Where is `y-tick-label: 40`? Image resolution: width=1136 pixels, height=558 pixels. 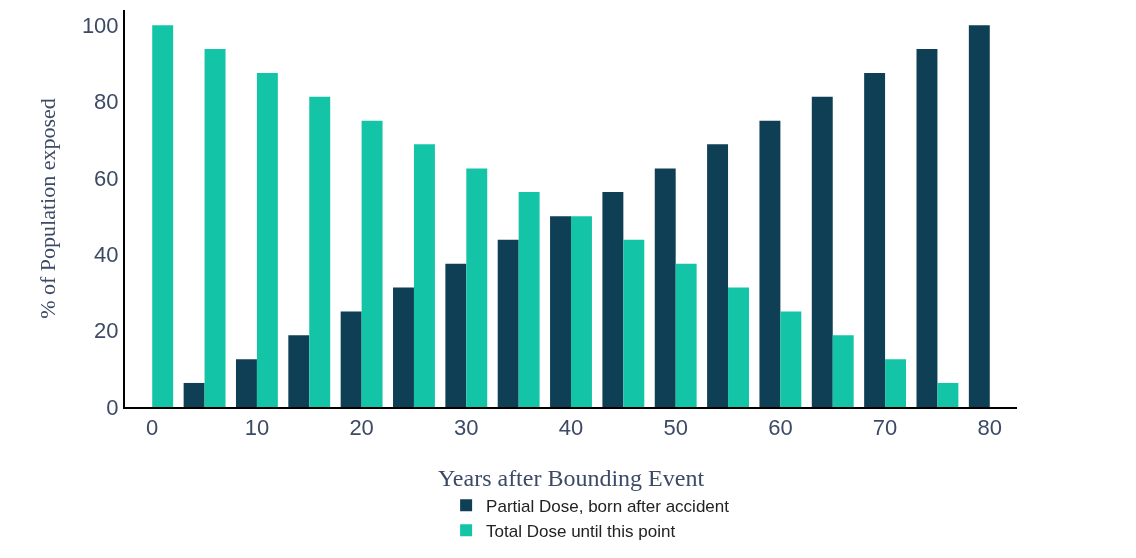 y-tick-label: 40 is located at coordinates (106, 255).